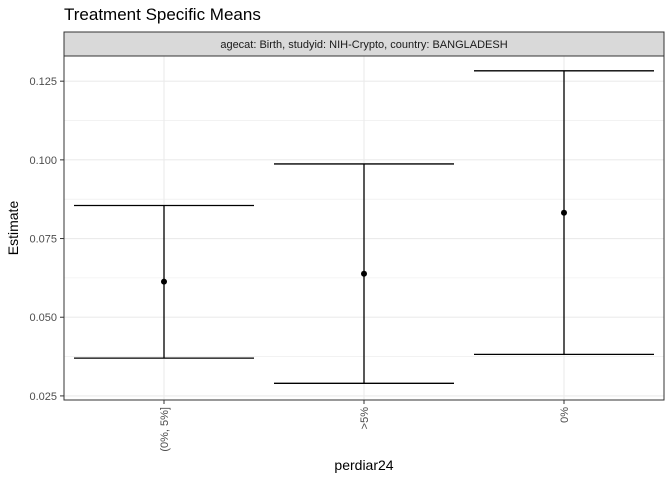  Describe the element at coordinates (165, 429) in the screenshot. I see `x-tick-label: (0%, 5%]` at that location.